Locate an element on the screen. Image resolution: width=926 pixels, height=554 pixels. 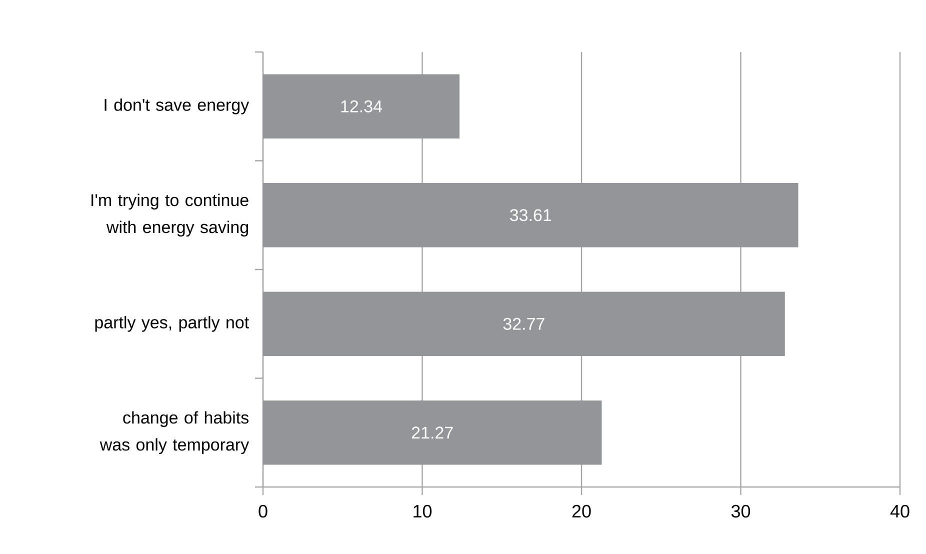
y-tick-label: I don't save energy is located at coordinates (177, 106).